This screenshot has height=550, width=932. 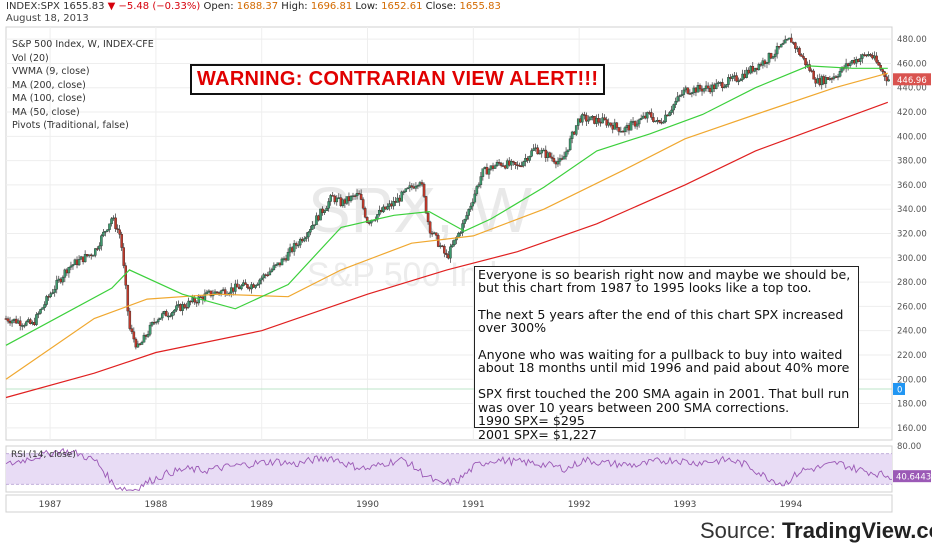 What do you see at coordinates (912, 259) in the screenshot?
I see `y-tick-label: 300.00` at bounding box center [912, 259].